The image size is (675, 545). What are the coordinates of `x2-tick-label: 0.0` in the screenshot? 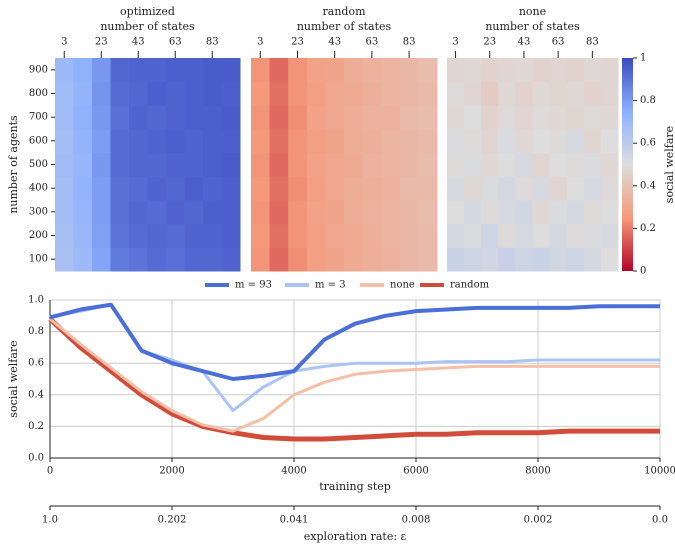 It's located at (660, 520).